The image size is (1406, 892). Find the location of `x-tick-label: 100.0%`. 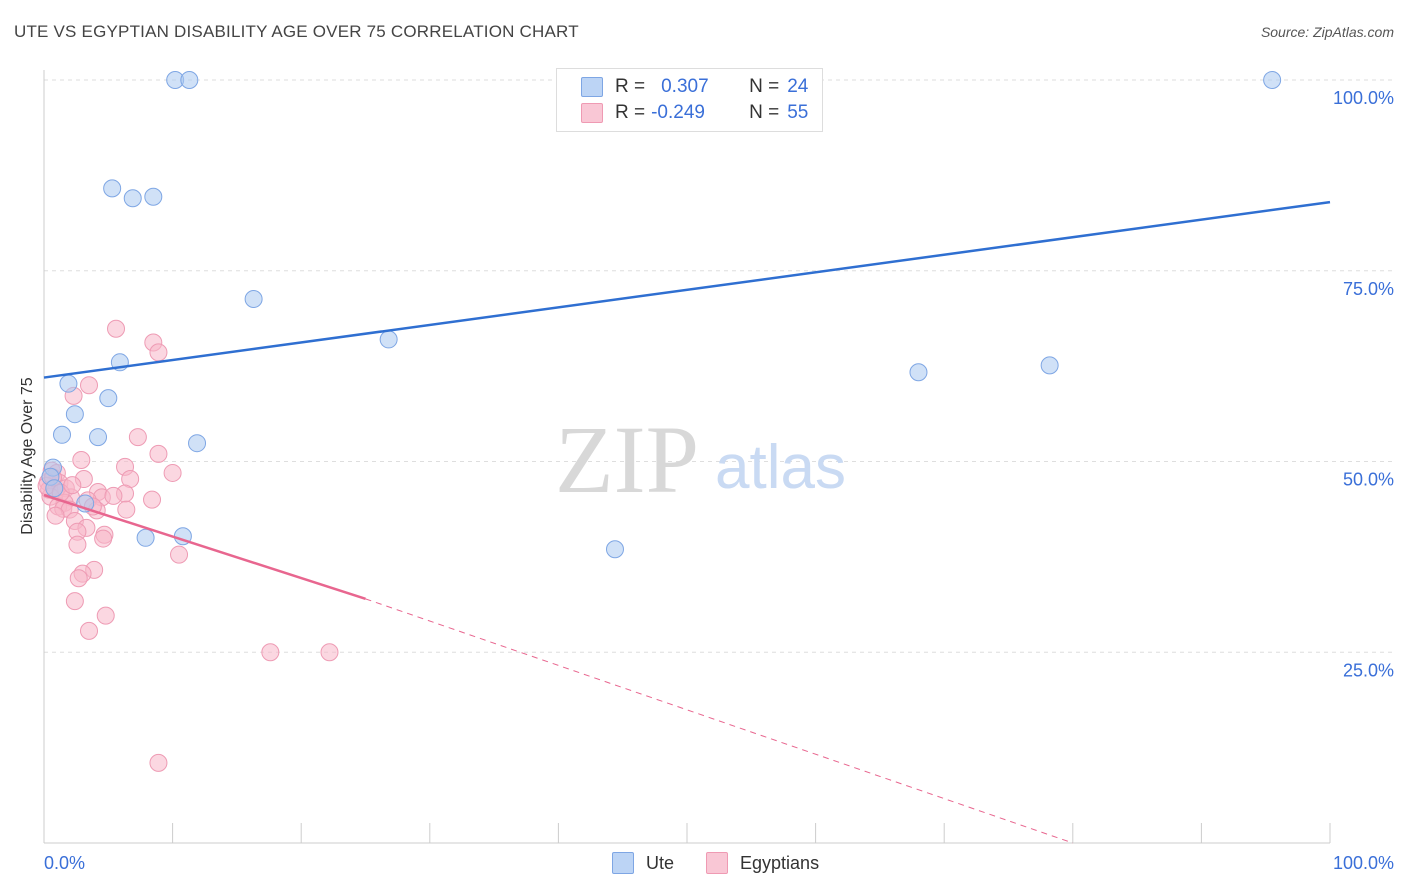

x-tick-label: 100.0% is located at coordinates (1363, 863).